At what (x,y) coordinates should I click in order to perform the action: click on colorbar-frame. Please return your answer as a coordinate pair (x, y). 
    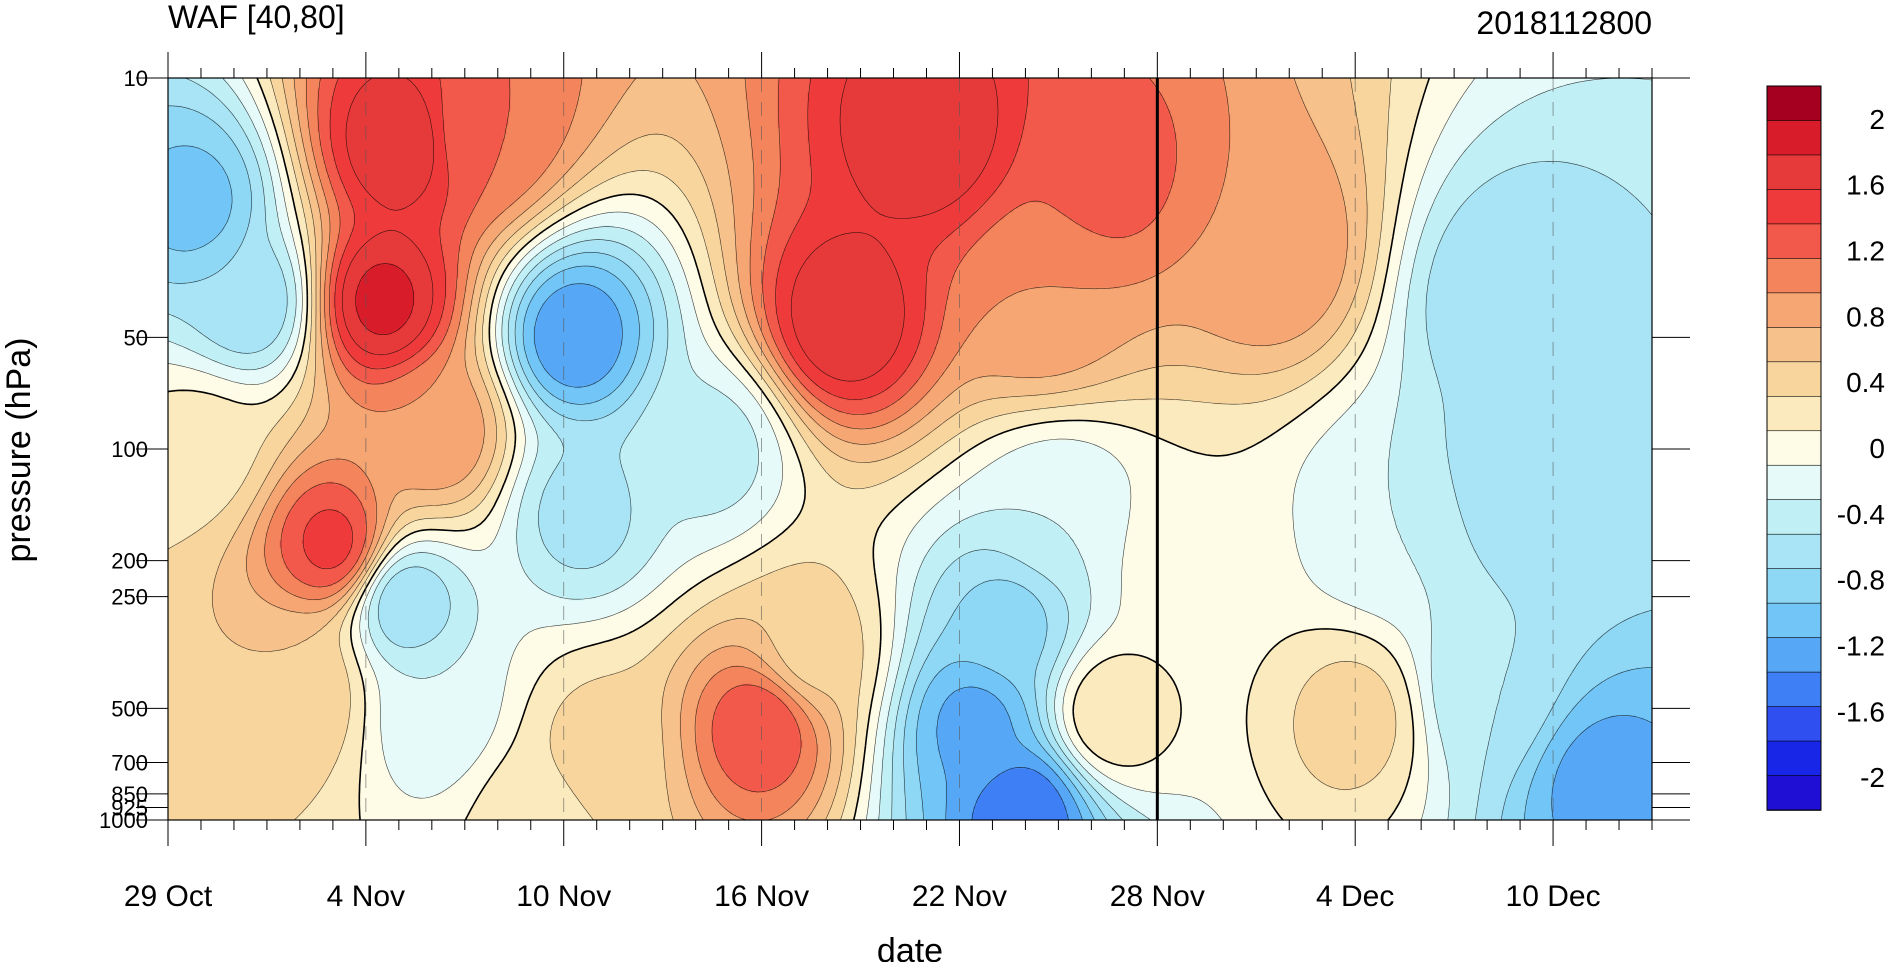
    Looking at the image, I should click on (1794, 448).